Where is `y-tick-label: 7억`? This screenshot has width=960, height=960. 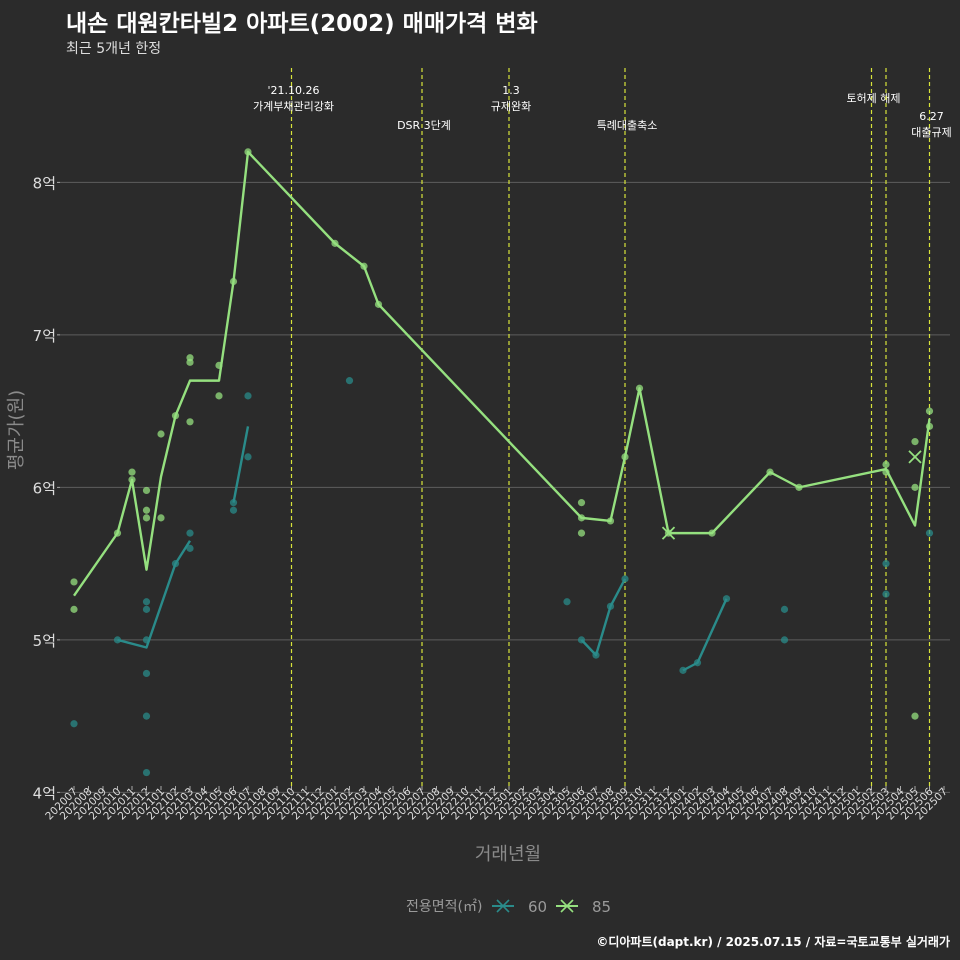
y-tick-label: 7억 is located at coordinates (44, 336).